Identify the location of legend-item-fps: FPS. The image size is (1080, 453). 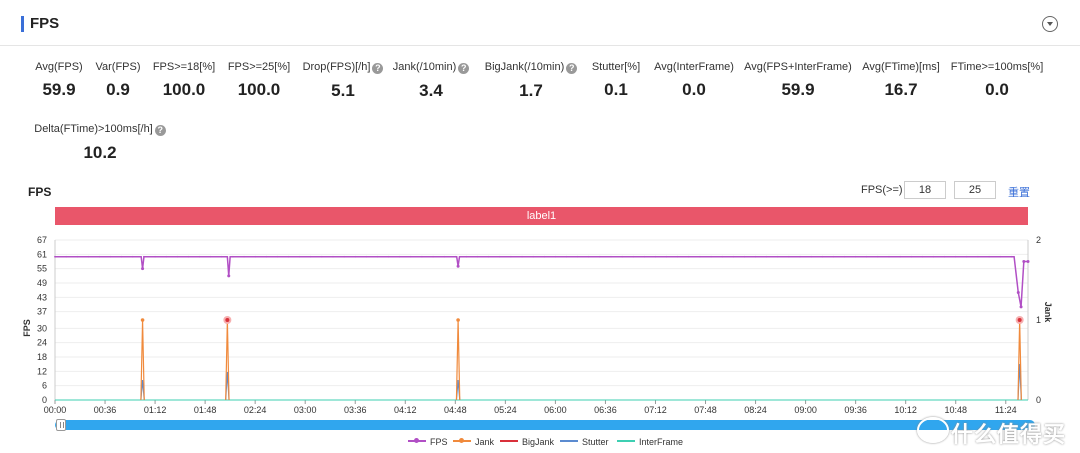
(428, 442).